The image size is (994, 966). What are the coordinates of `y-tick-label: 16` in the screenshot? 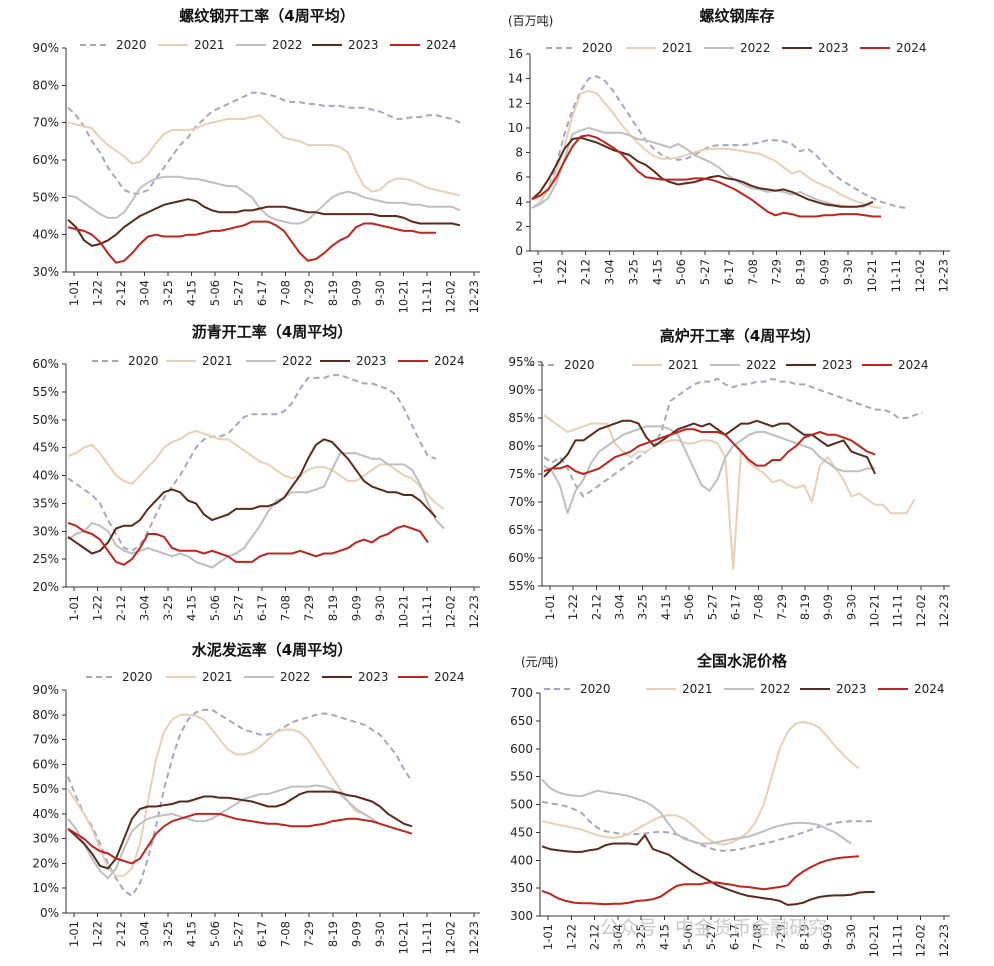 It's located at (515, 54).